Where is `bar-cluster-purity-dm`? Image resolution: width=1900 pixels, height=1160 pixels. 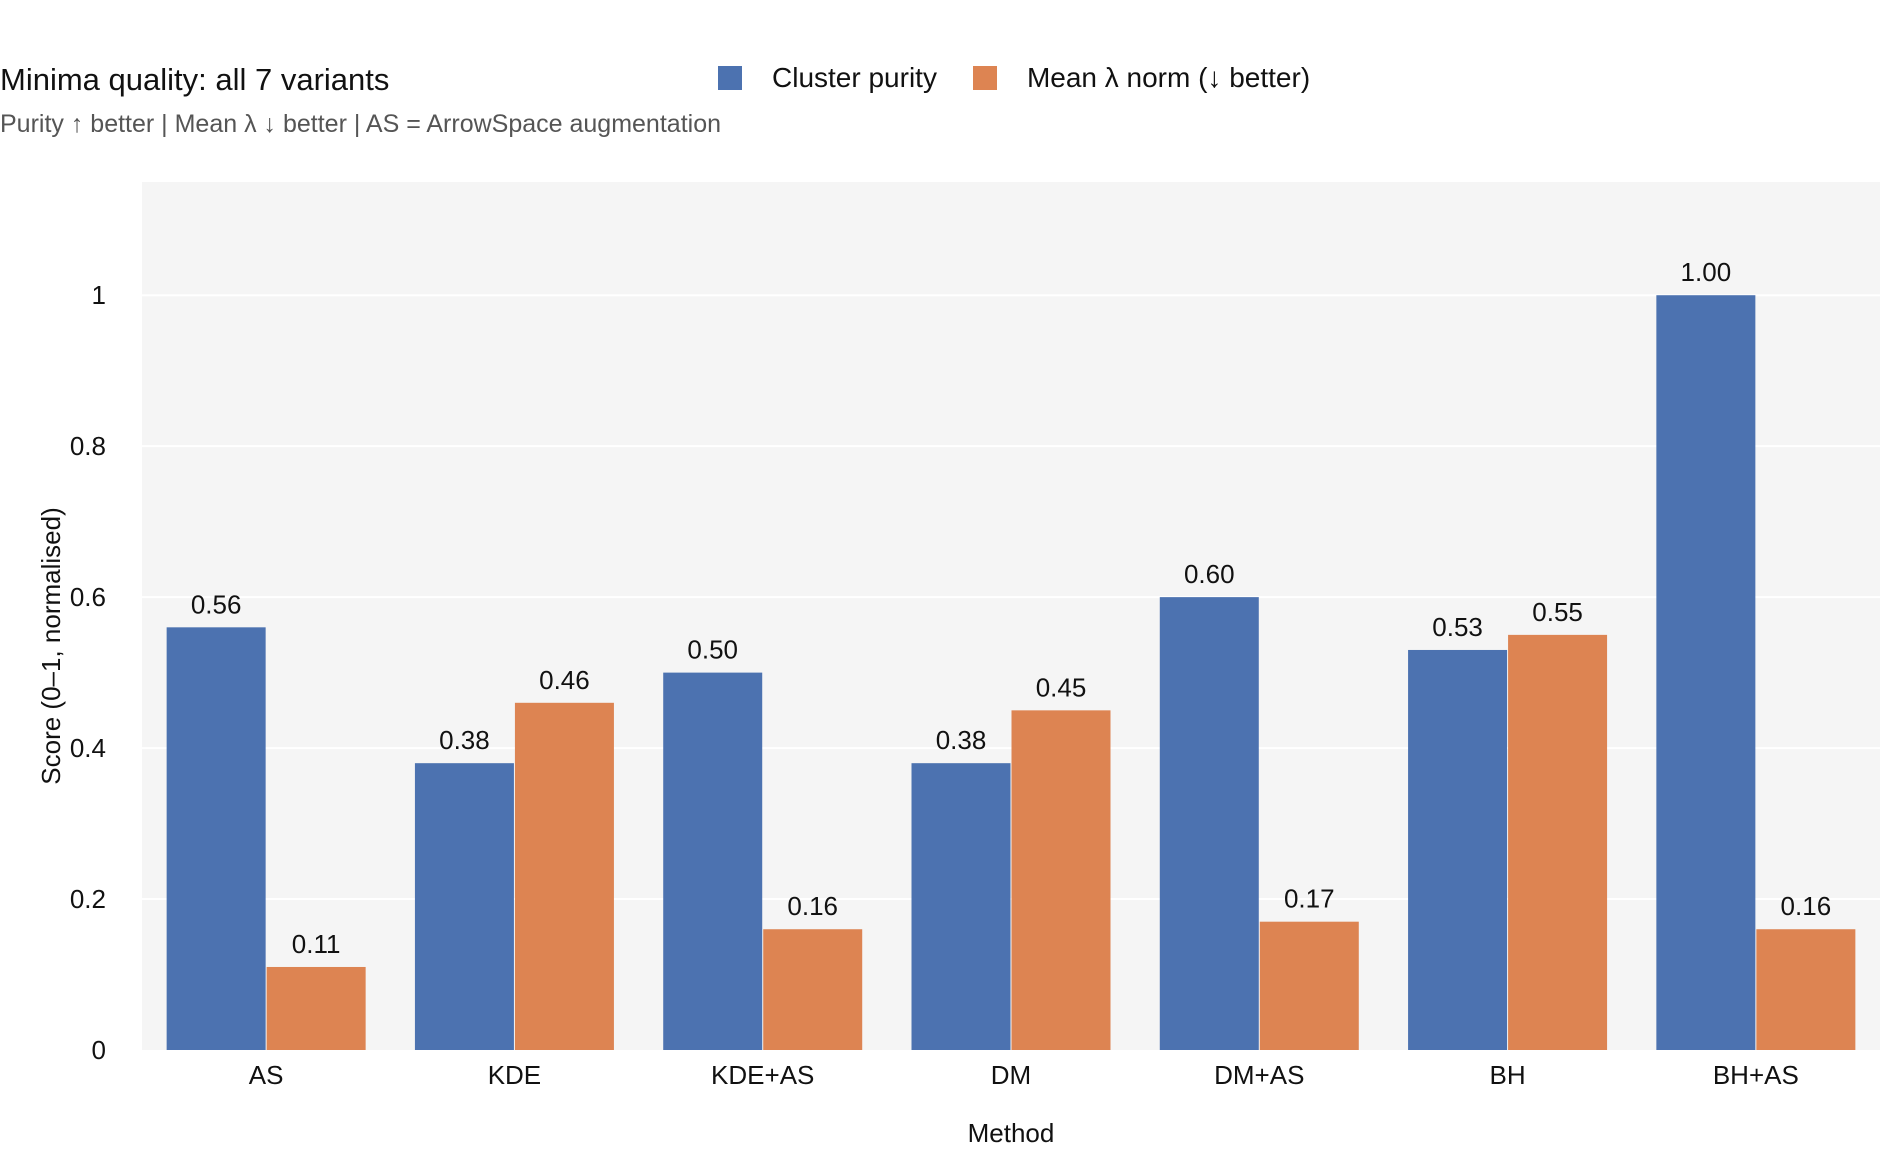 bar-cluster-purity-dm is located at coordinates (961, 906).